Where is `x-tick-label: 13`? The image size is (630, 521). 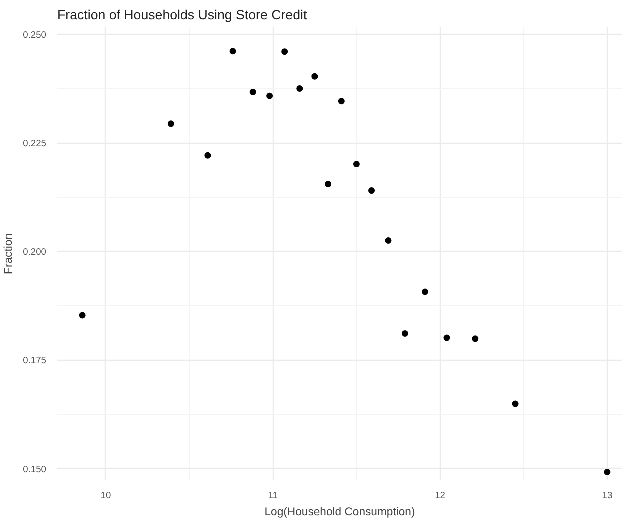 x-tick-label: 13 is located at coordinates (607, 495).